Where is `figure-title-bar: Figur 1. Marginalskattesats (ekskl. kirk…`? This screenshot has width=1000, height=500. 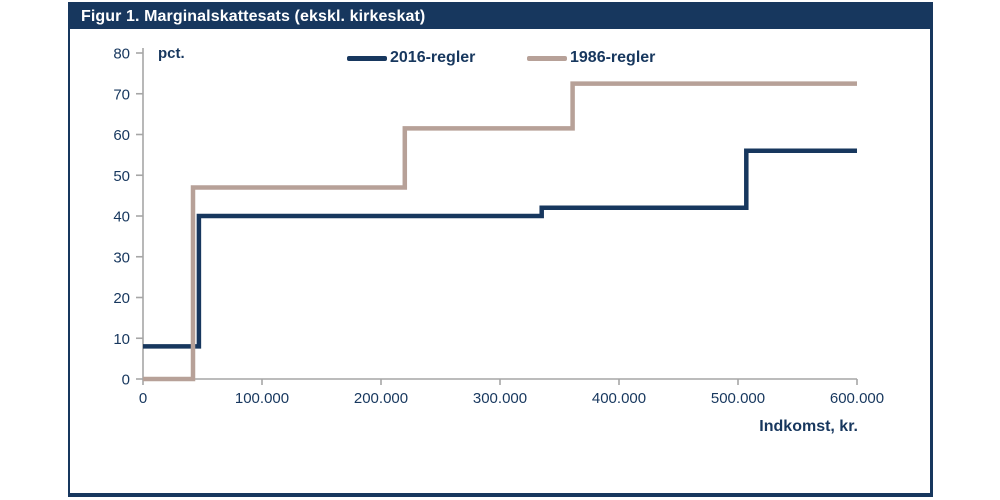 figure-title-bar: Figur 1. Marginalskattesats (ekskl. kirk… is located at coordinates (500, 16).